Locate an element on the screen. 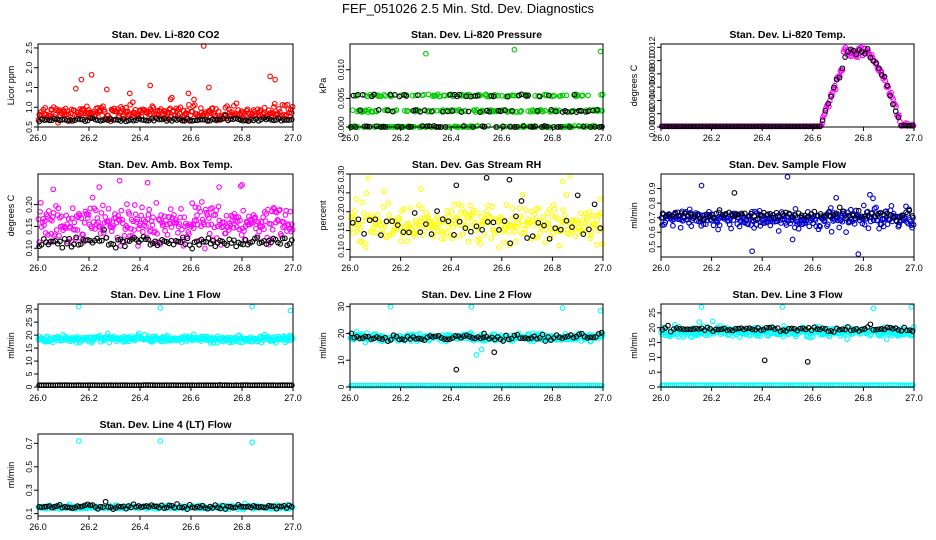  x-tick-label: 26.0 is located at coordinates (38, 398).